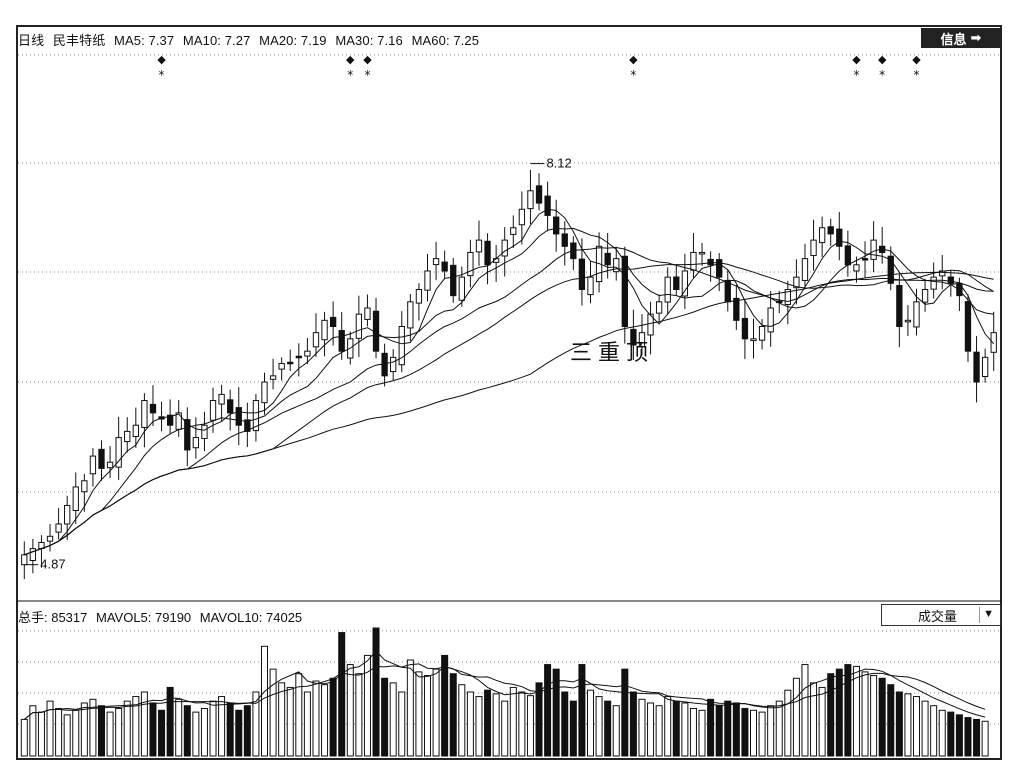  Describe the element at coordinates (53, 617) in the screenshot. I see `total-hand-label: 总手: 85317` at that location.